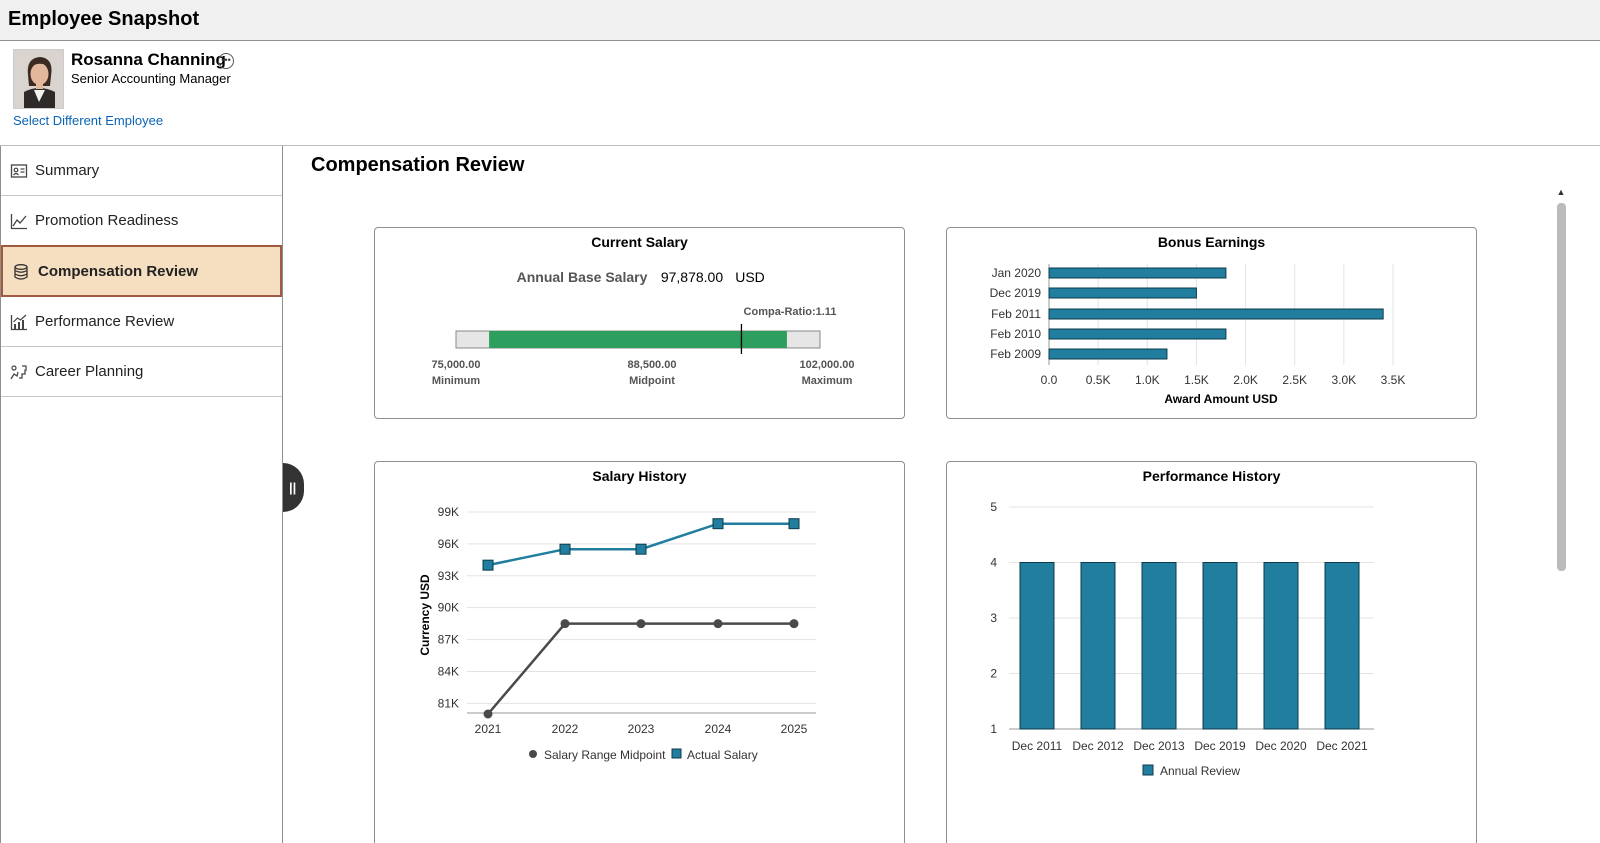 The image size is (1600, 843). What do you see at coordinates (652, 365) in the screenshot?
I see `range-midpoint-value: 88,500.00` at bounding box center [652, 365].